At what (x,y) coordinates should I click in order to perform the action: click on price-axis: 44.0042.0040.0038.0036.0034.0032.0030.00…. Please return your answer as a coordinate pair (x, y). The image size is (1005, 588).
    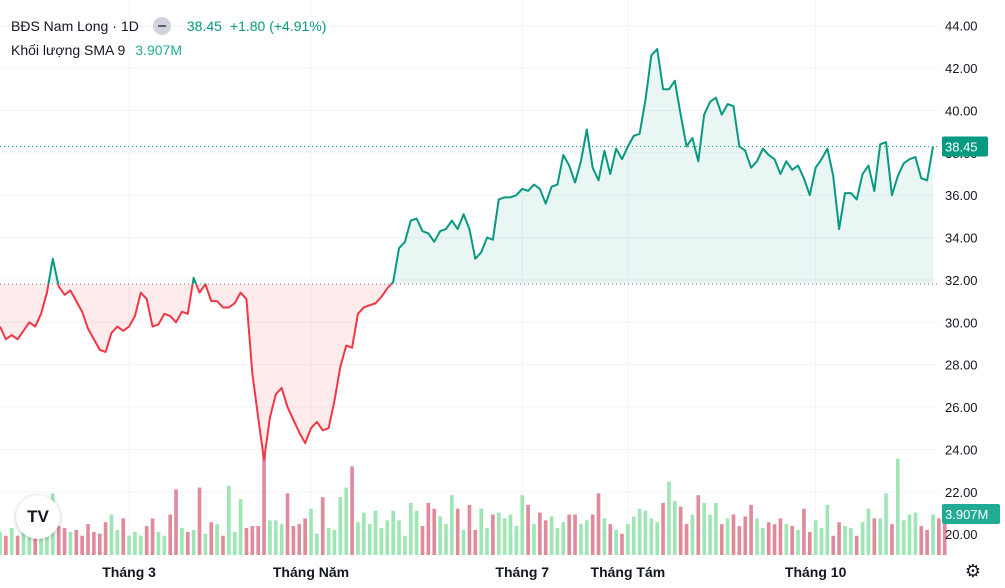
    Looking at the image, I should click on (971, 280).